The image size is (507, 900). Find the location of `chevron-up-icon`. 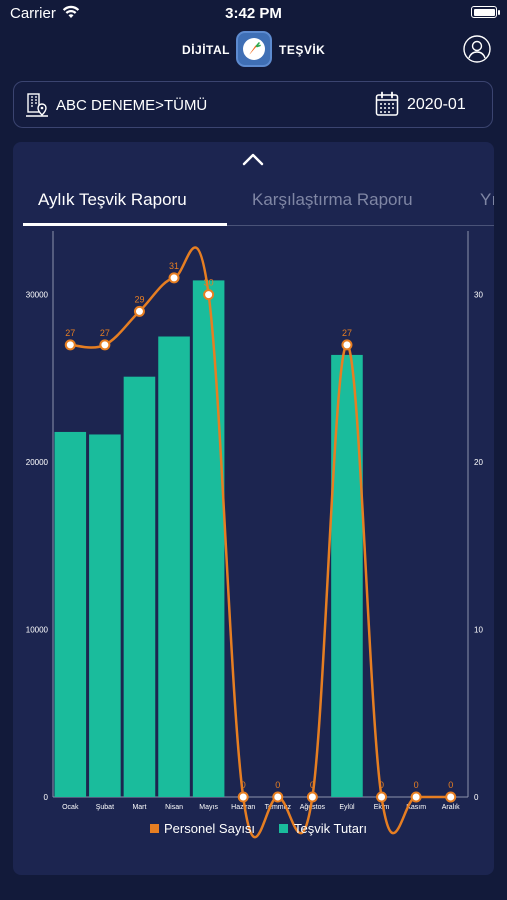

chevron-up-icon is located at coordinates (253, 159).